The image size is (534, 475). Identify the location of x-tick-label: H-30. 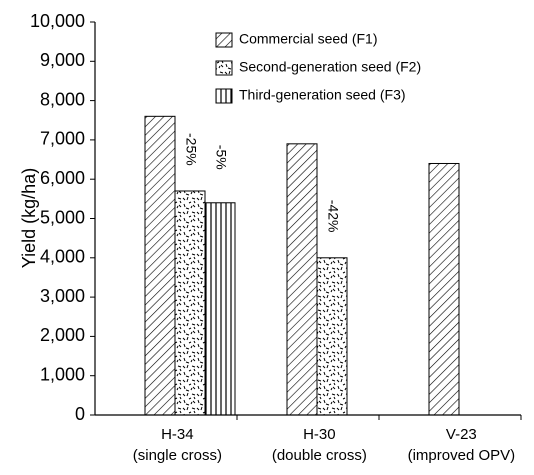
(319, 434).